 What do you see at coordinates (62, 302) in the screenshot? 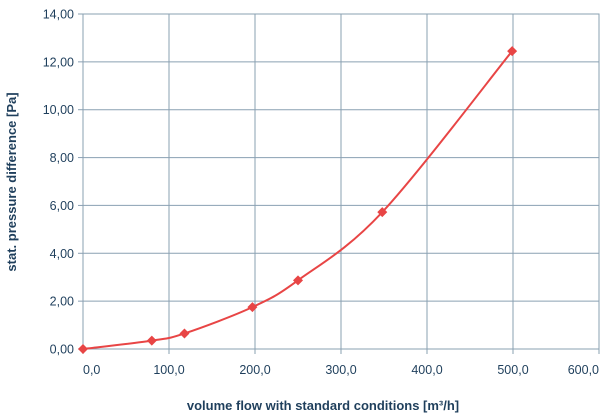
I see `y-tick-label: 2,00` at bounding box center [62, 302].